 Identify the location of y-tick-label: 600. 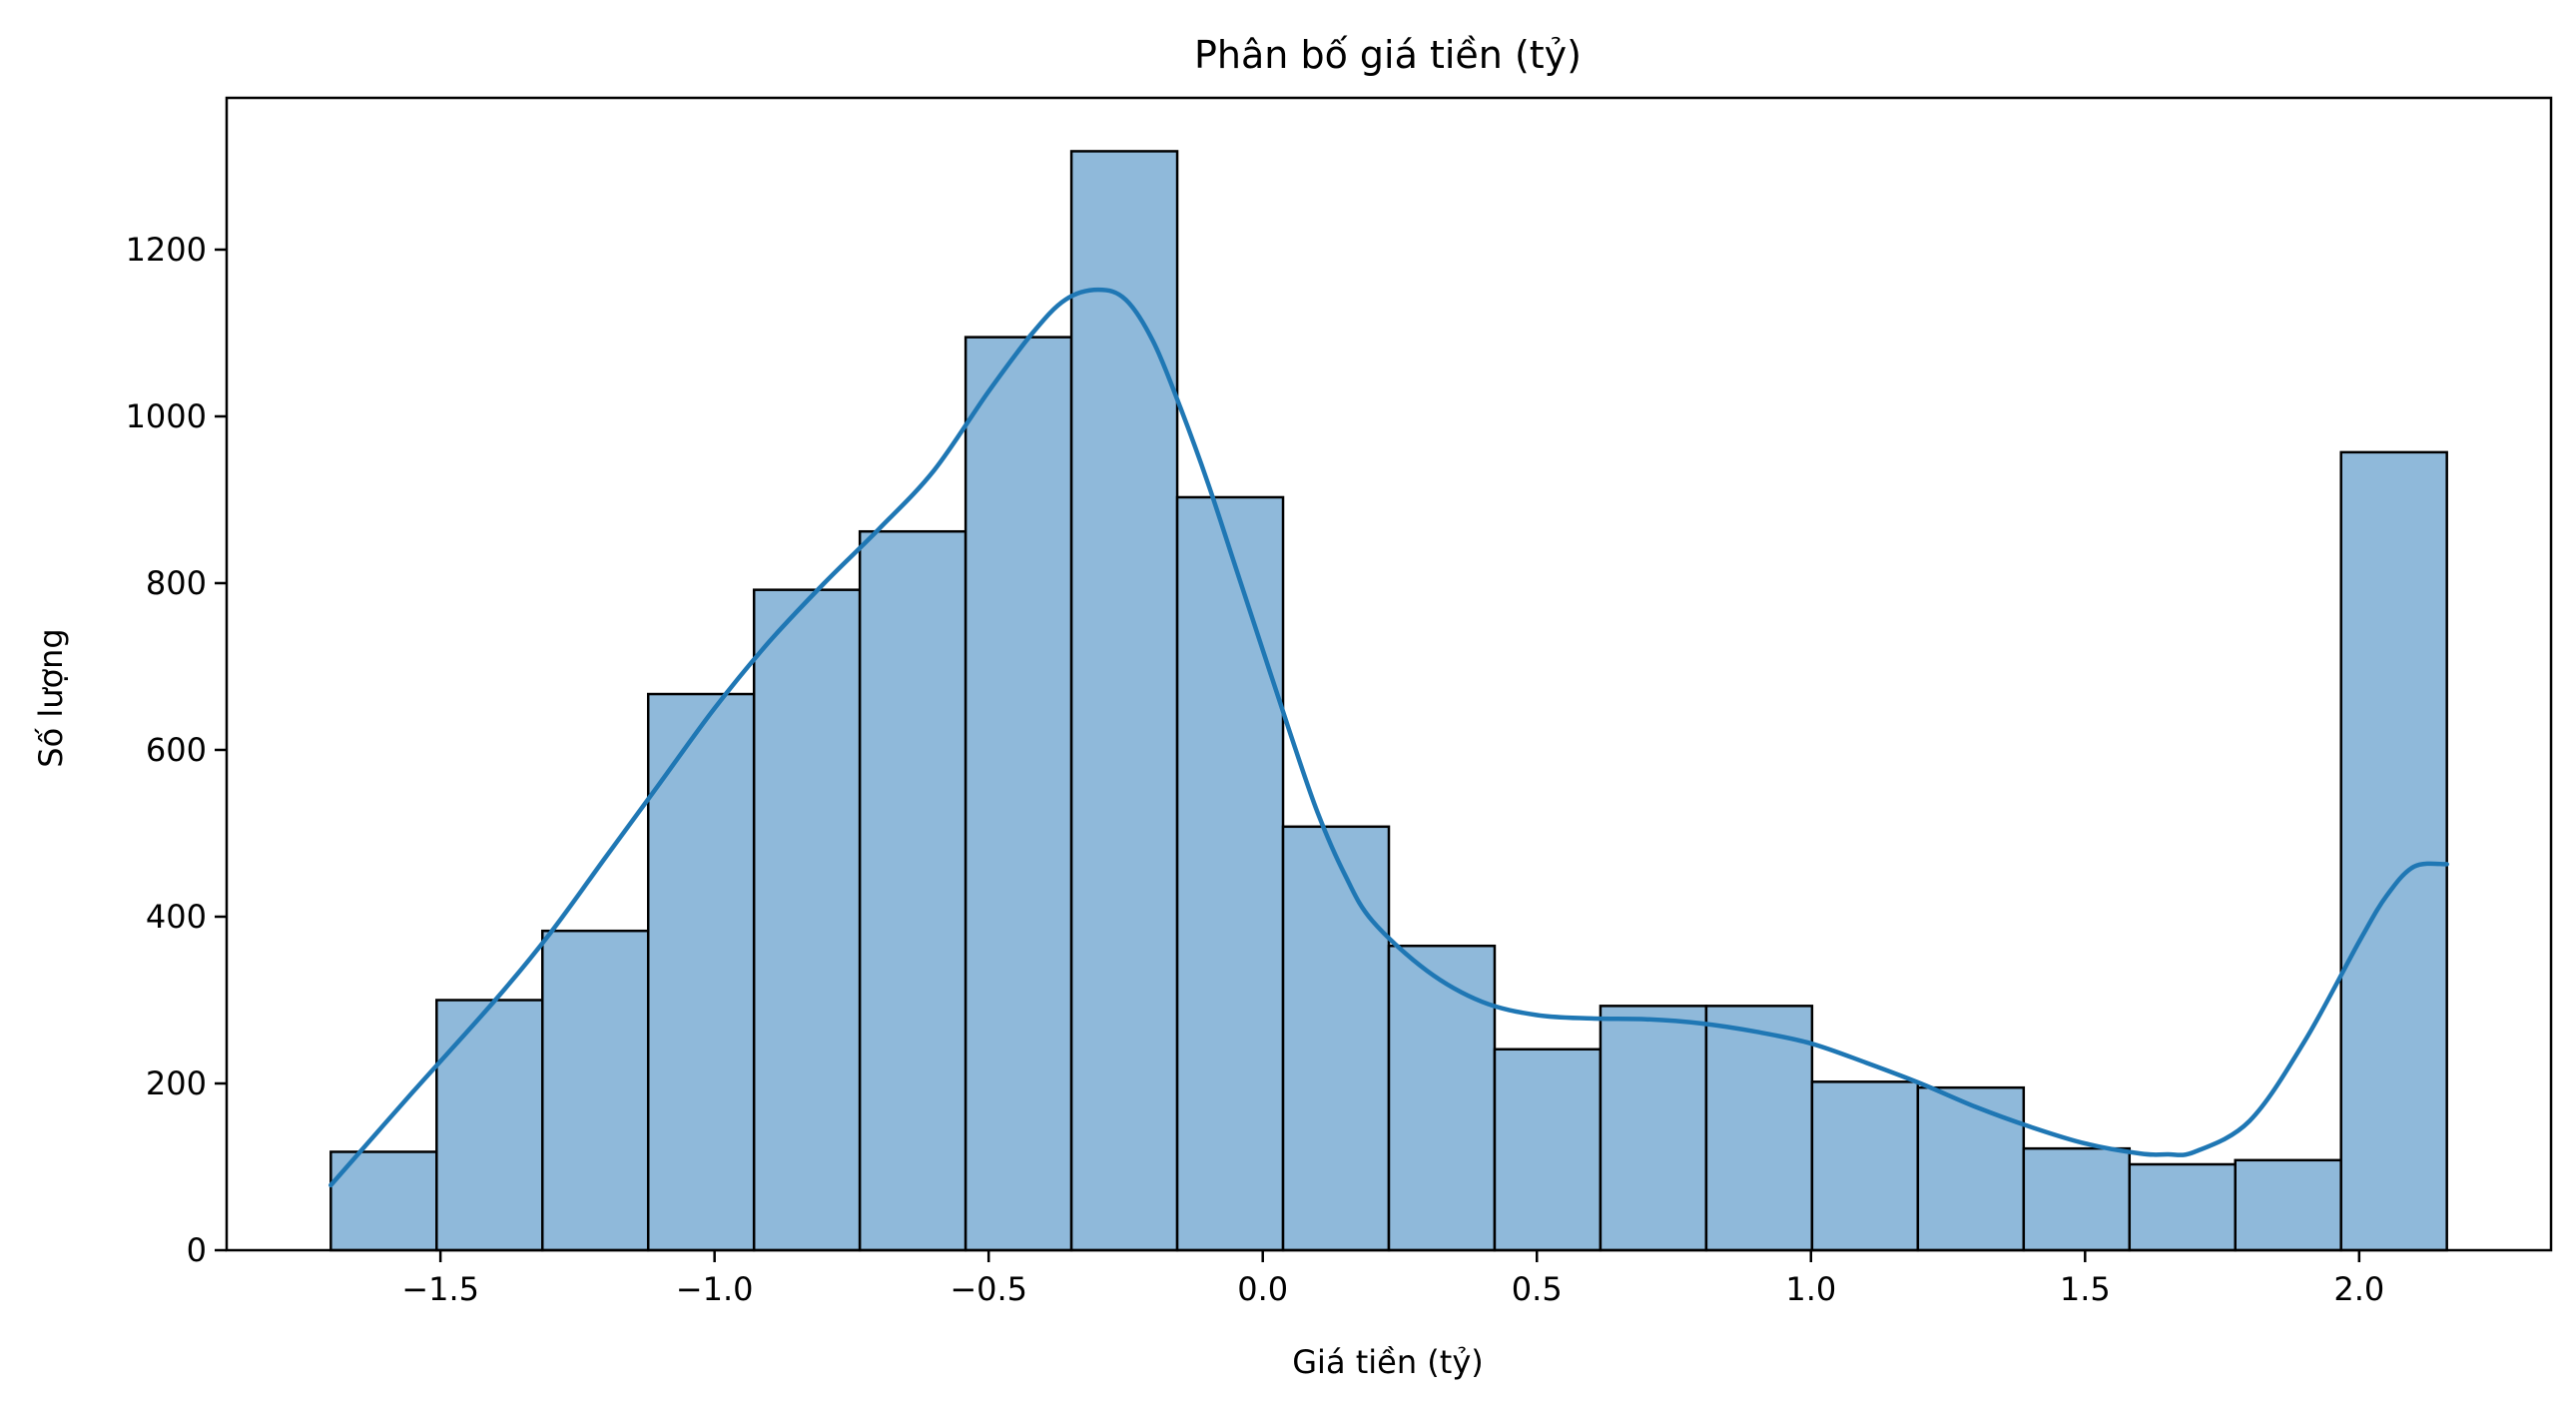
(176, 750).